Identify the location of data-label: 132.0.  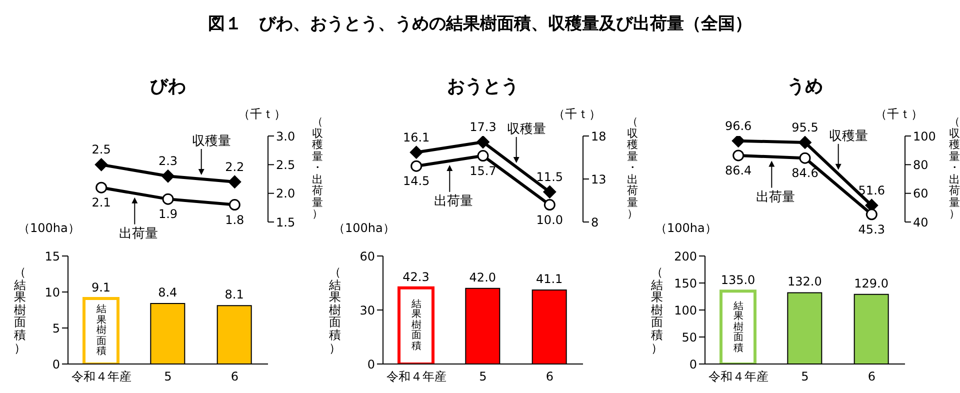
(804, 281).